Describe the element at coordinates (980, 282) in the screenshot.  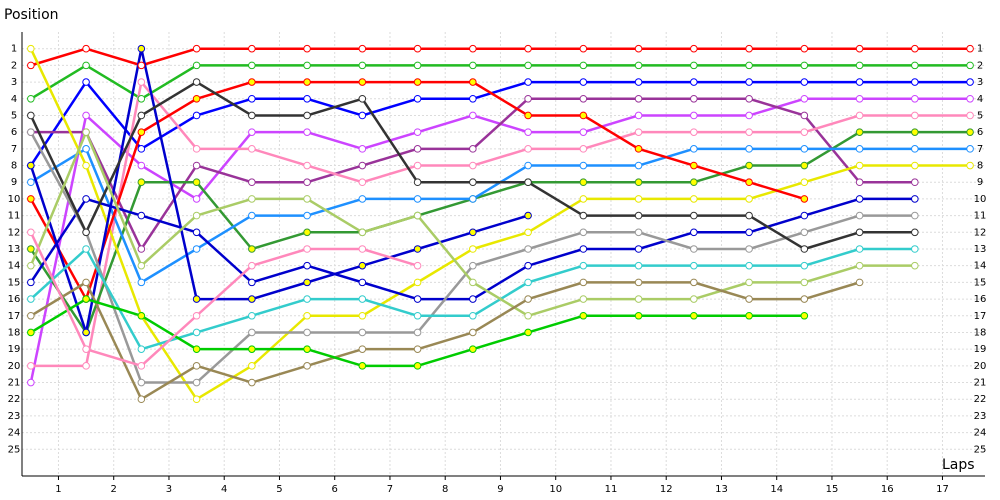
I see `y-tick-label-right: 15` at that location.